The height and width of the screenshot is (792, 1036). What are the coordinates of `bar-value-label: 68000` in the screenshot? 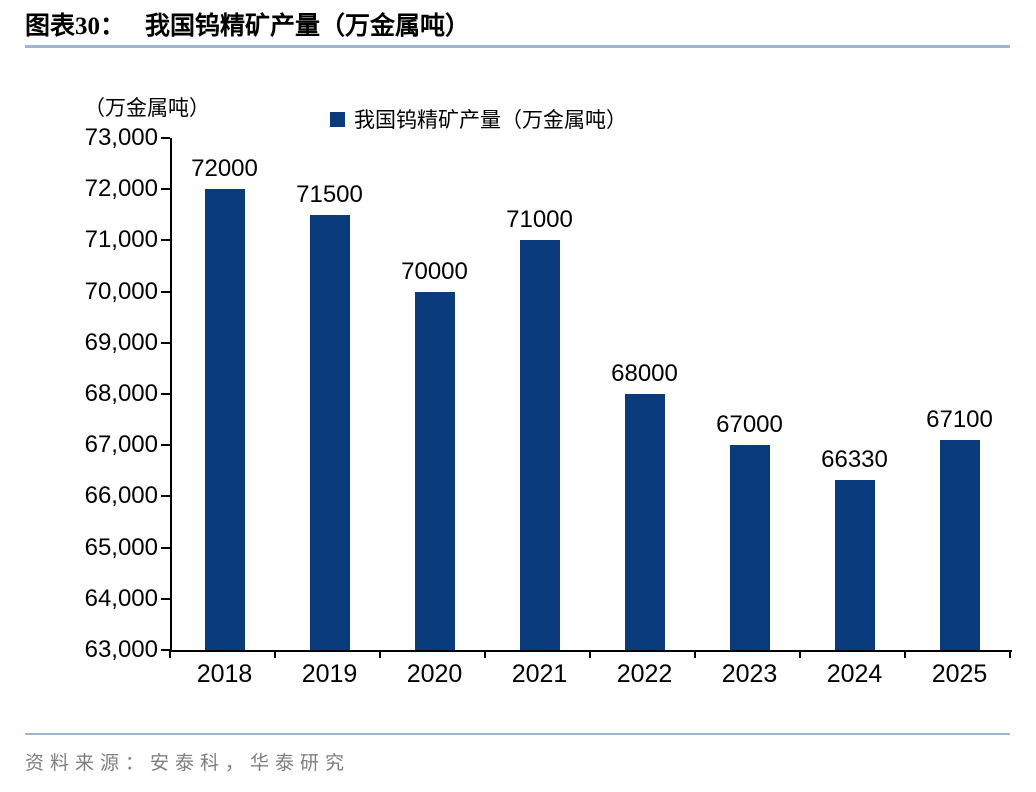 It's located at (644, 373).